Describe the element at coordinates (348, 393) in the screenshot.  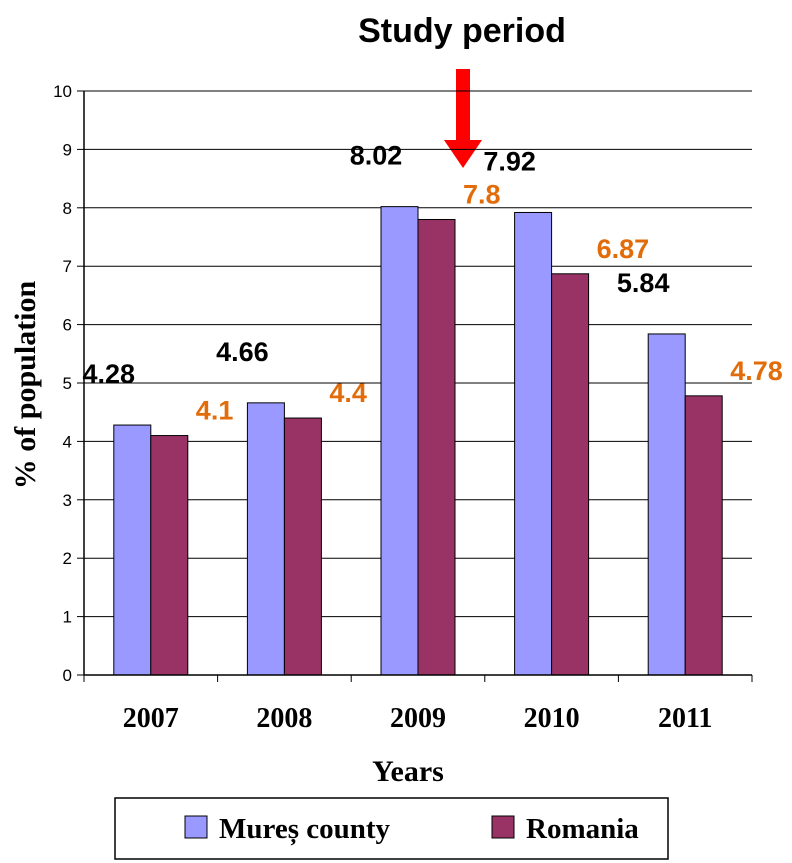
I see `data-label: 4.4` at that location.